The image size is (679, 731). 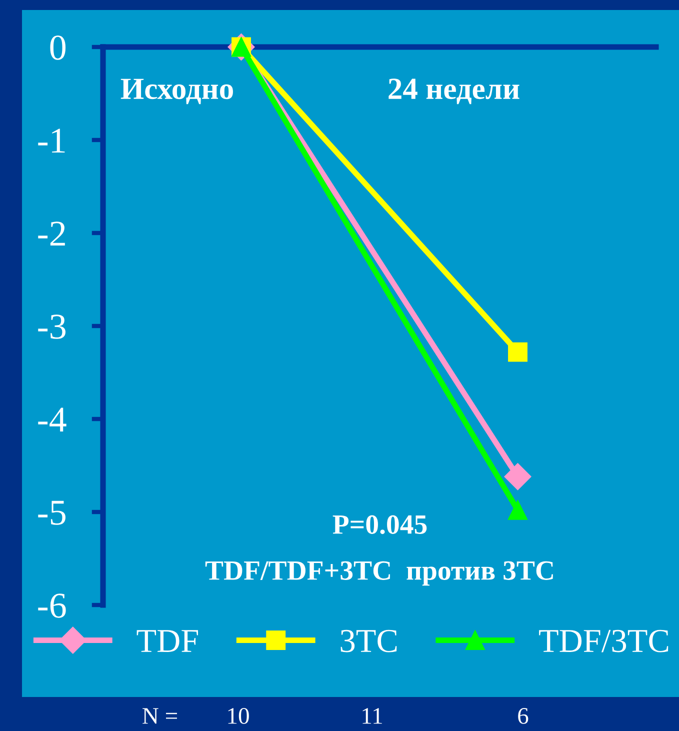 I want to click on x-tick-label: Исходно, so click(x=176, y=91).